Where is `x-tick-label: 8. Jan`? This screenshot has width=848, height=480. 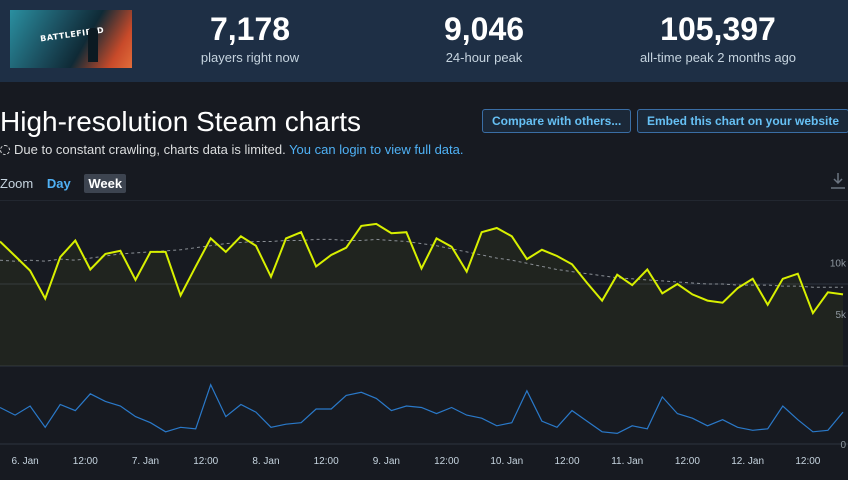
x-tick-label: 8. Jan is located at coordinates (265, 461).